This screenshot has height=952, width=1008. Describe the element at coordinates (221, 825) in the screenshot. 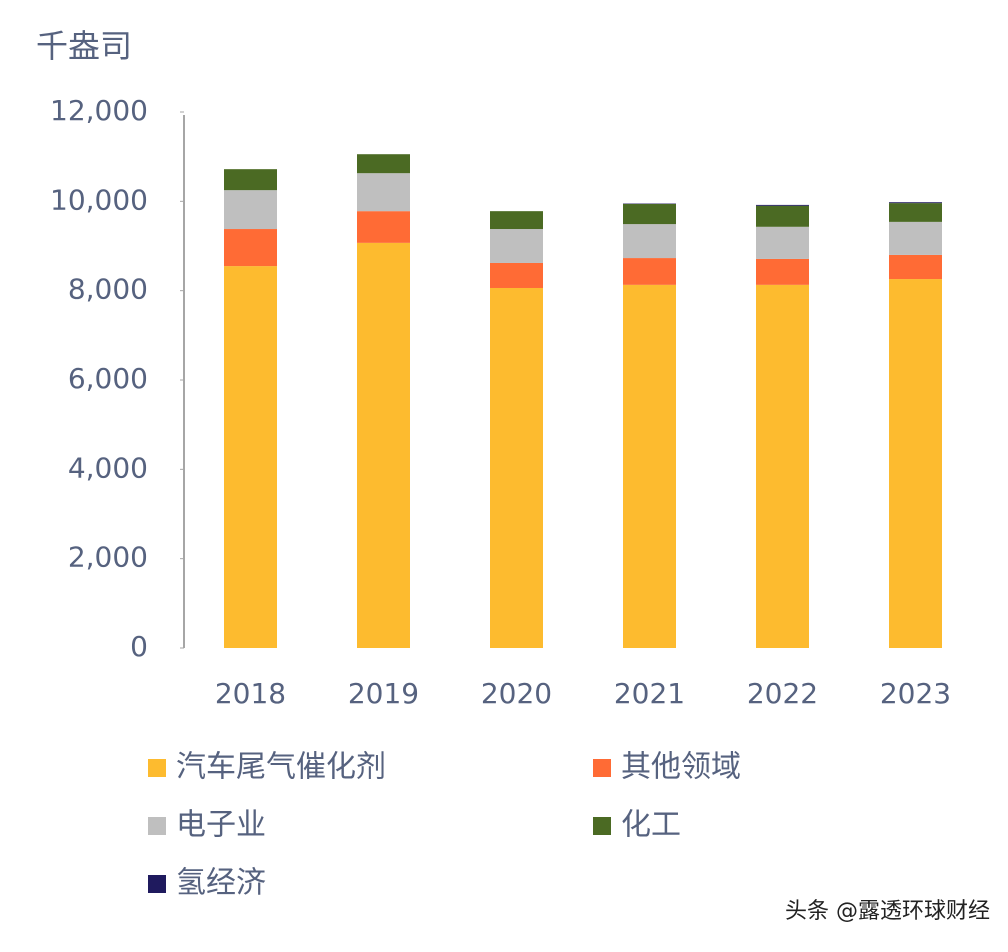

I see `legend-label: 电子业` at that location.